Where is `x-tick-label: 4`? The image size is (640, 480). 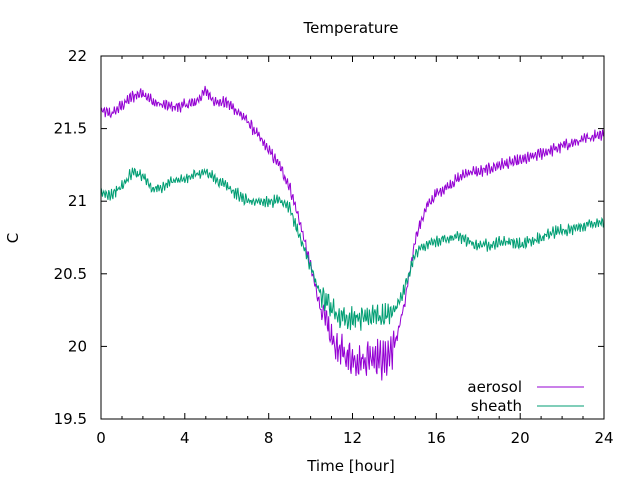
x-tick-label: 4 is located at coordinates (185, 438).